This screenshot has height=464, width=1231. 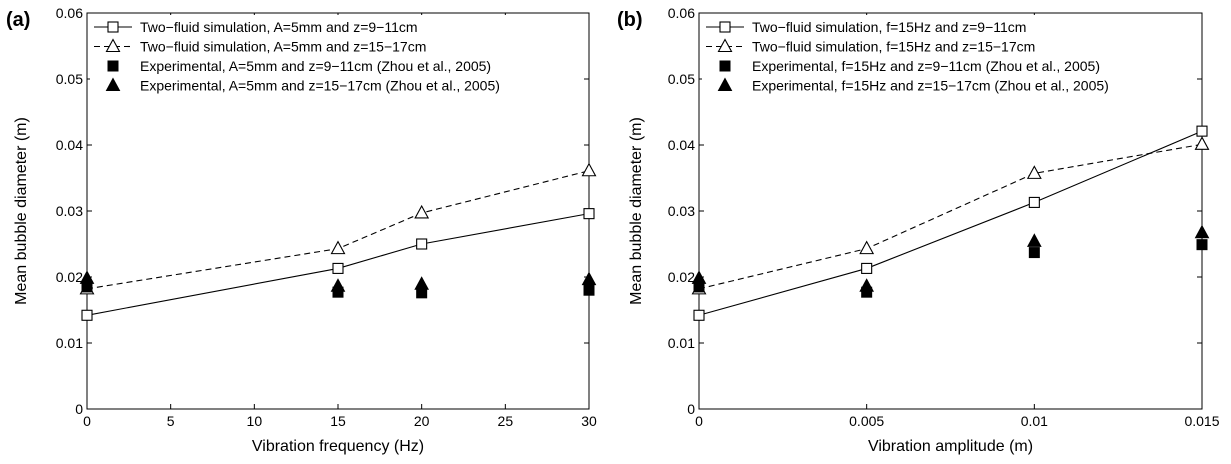 What do you see at coordinates (338, 446) in the screenshot?
I see `x-axis-label: Vibration frequency (Hz)` at bounding box center [338, 446].